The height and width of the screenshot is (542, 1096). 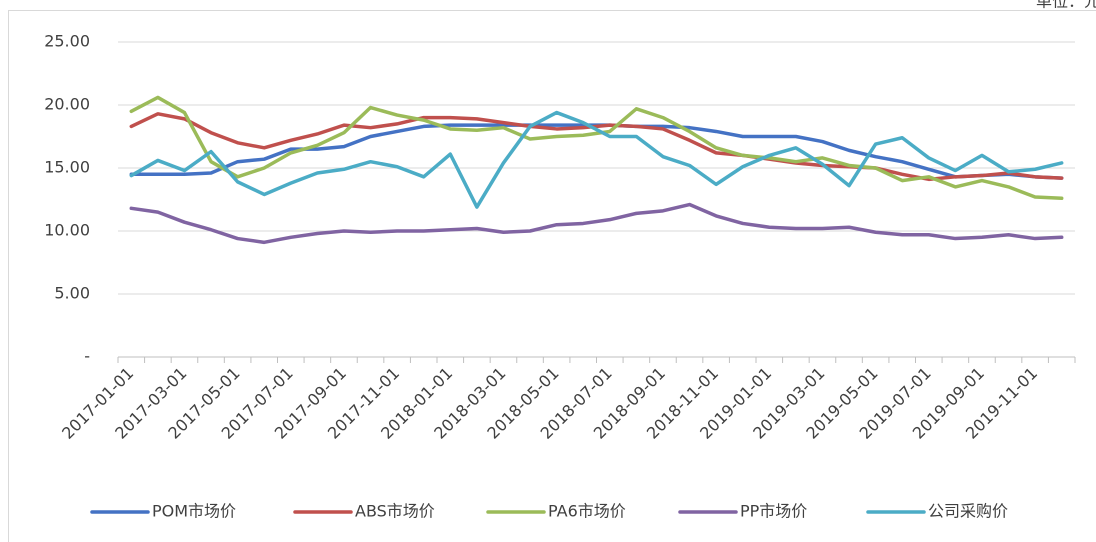 What do you see at coordinates (67, 41) in the screenshot?
I see `y-tick-label: 25.00` at bounding box center [67, 41].